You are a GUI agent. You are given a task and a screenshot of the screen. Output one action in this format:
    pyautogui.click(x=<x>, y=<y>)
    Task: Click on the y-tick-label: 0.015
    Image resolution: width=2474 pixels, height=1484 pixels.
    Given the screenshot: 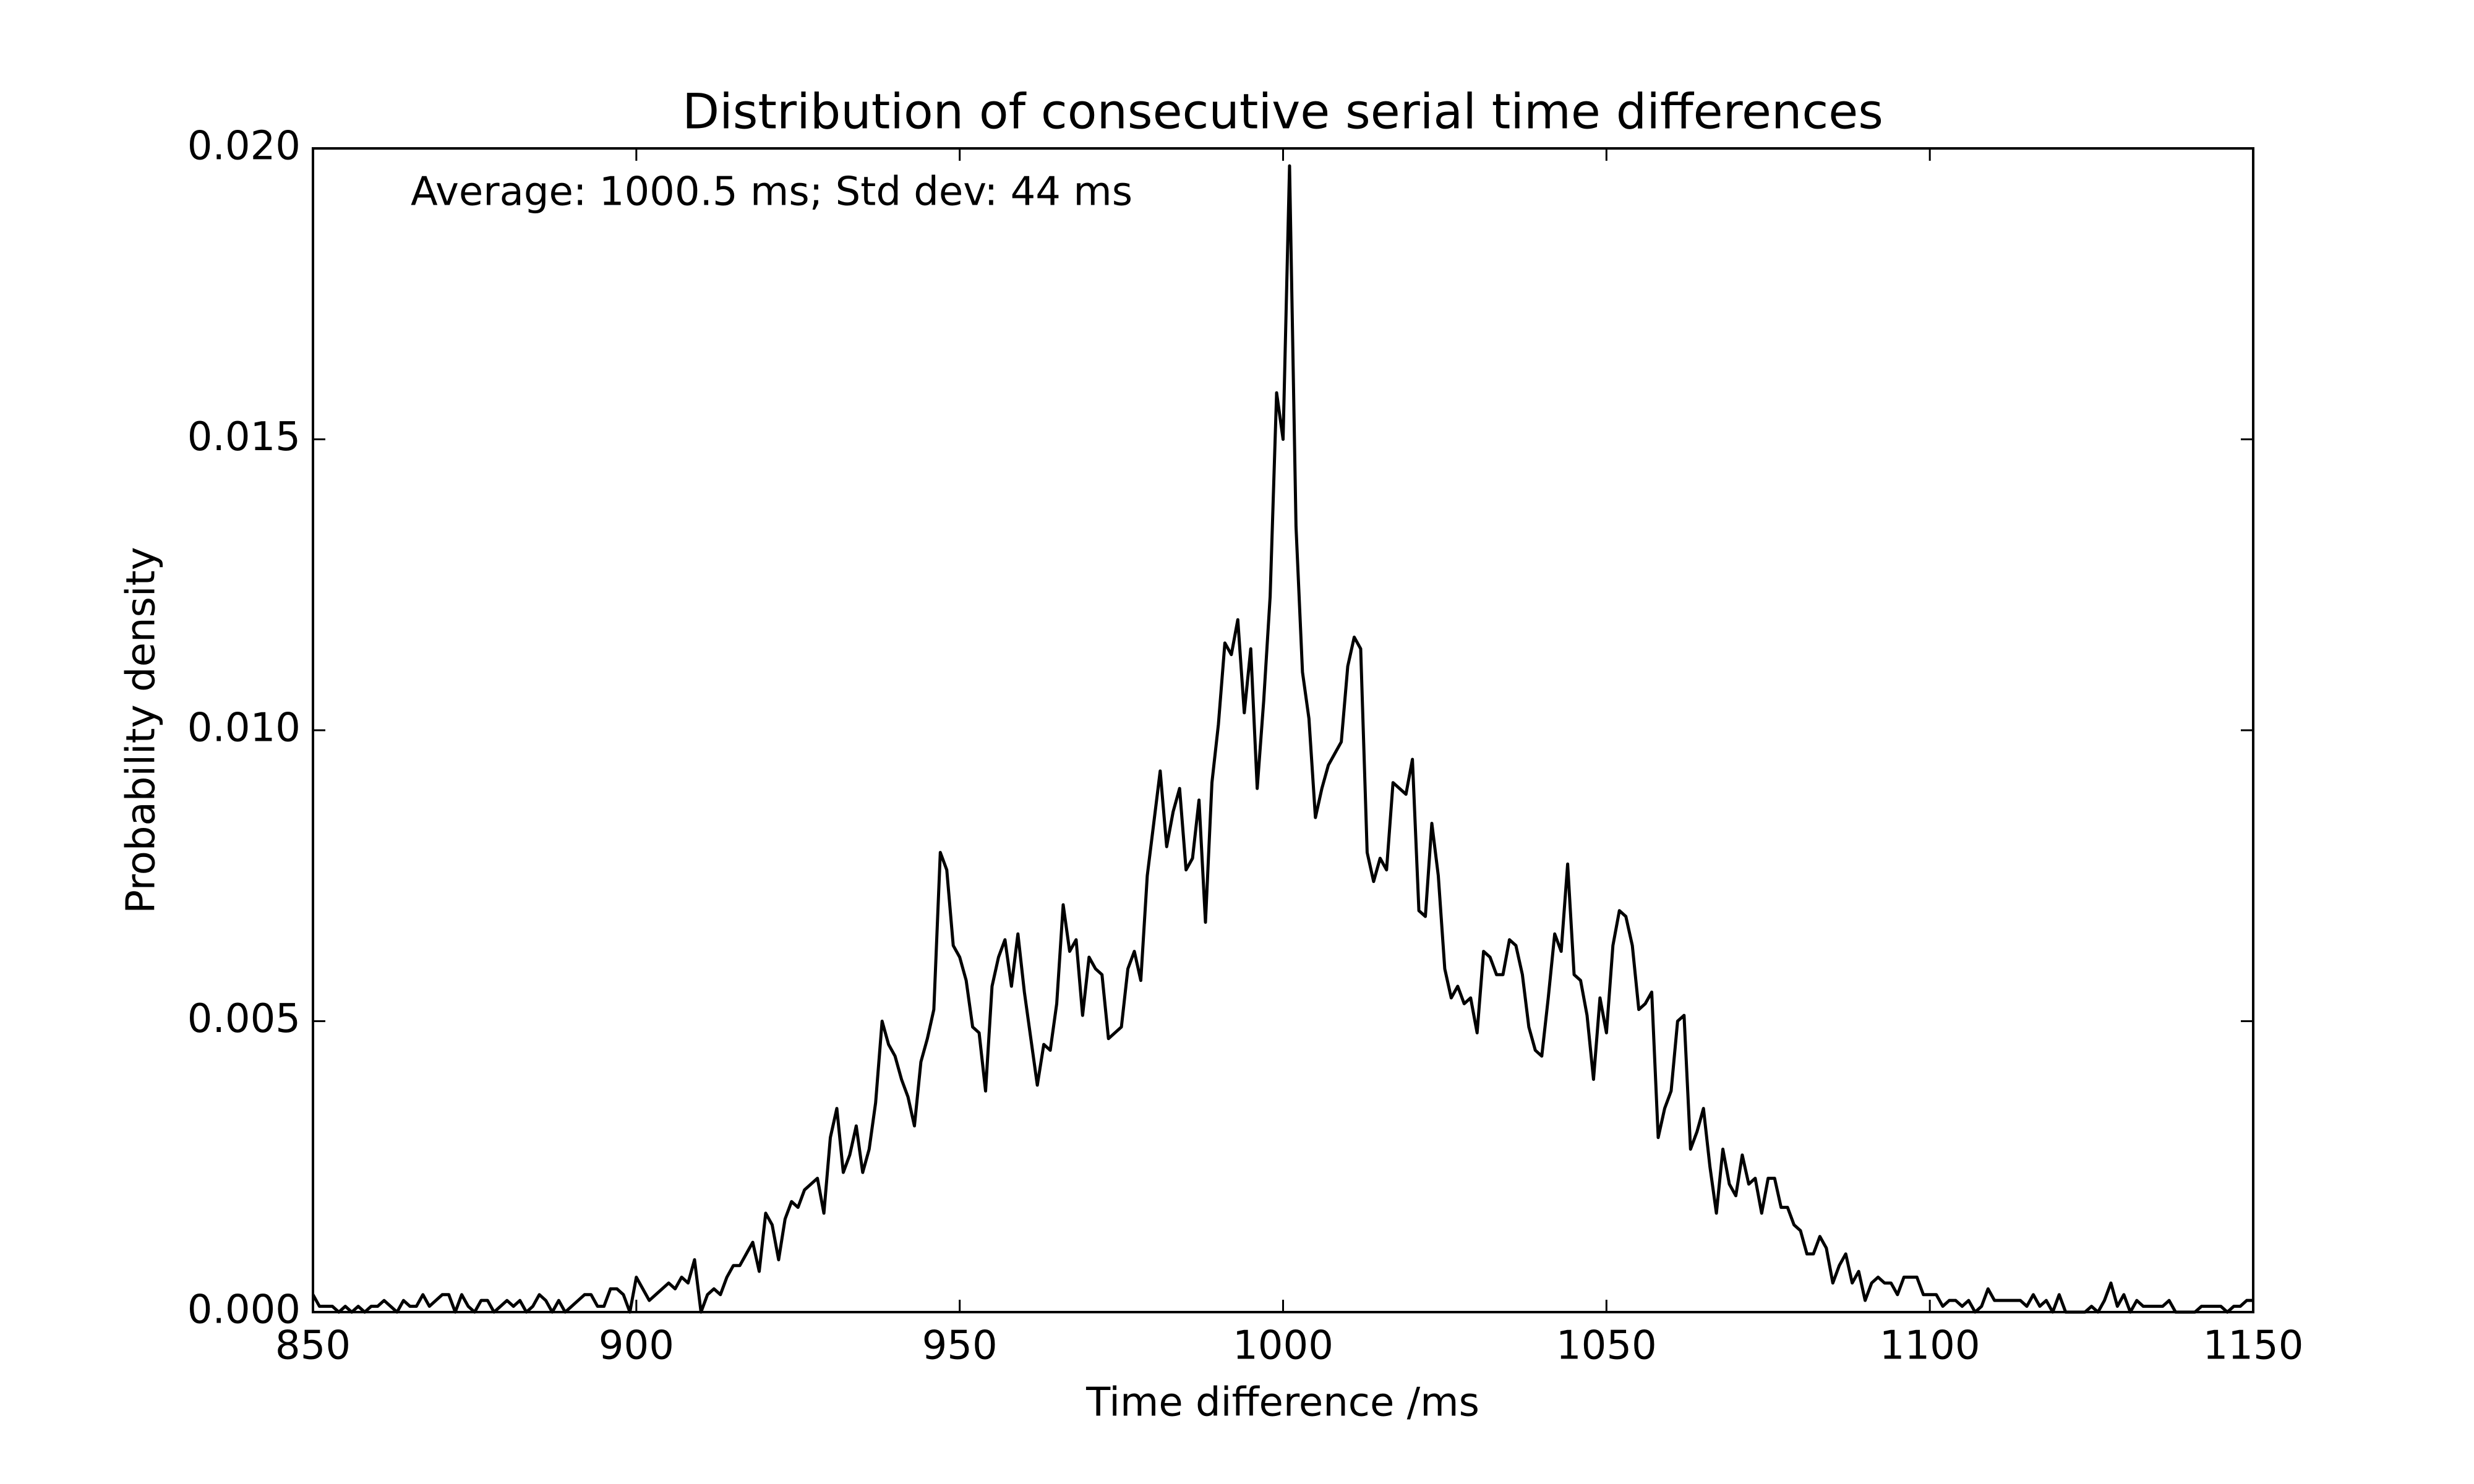 What is the action you would take?
    pyautogui.click(x=244, y=437)
    